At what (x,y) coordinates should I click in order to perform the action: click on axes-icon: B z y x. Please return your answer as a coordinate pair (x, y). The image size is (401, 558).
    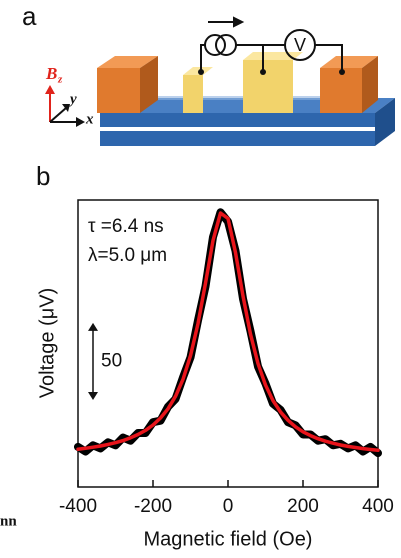
    Looking at the image, I should click on (69, 95).